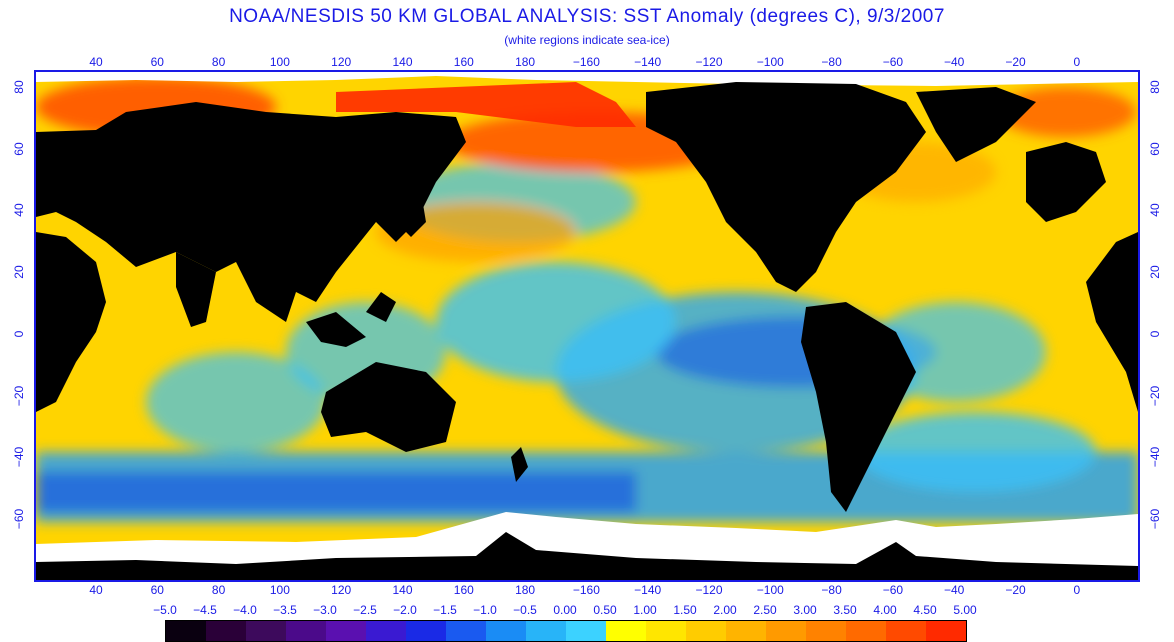  What do you see at coordinates (365, 610) in the screenshot?
I see `legend-label: −2.5` at bounding box center [365, 610].